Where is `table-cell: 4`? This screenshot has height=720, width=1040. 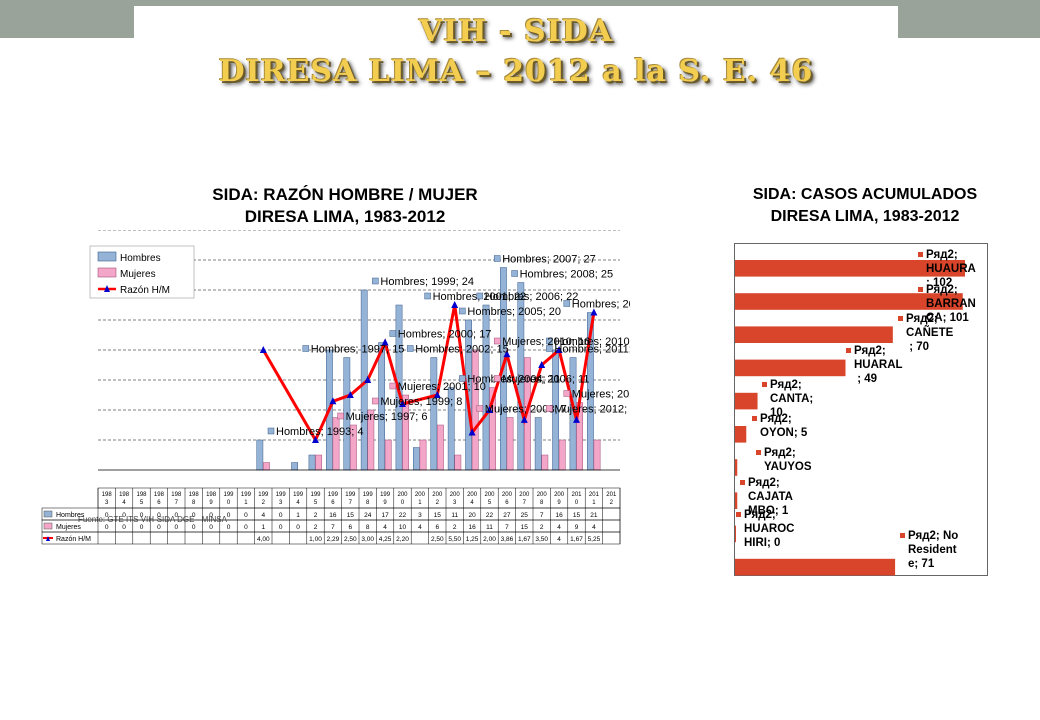 table-cell: 4 is located at coordinates (385, 527).